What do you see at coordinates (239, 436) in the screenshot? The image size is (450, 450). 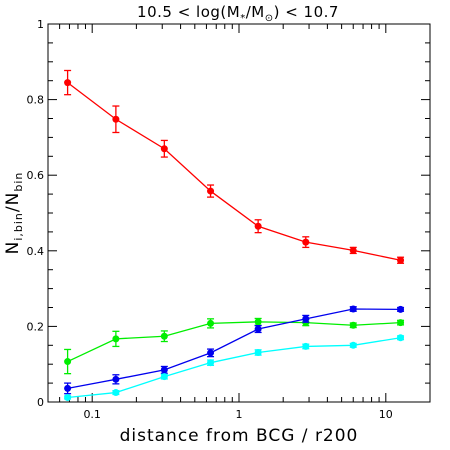 I see `x-axis-title: distance from BCG / r200` at bounding box center [239, 436].